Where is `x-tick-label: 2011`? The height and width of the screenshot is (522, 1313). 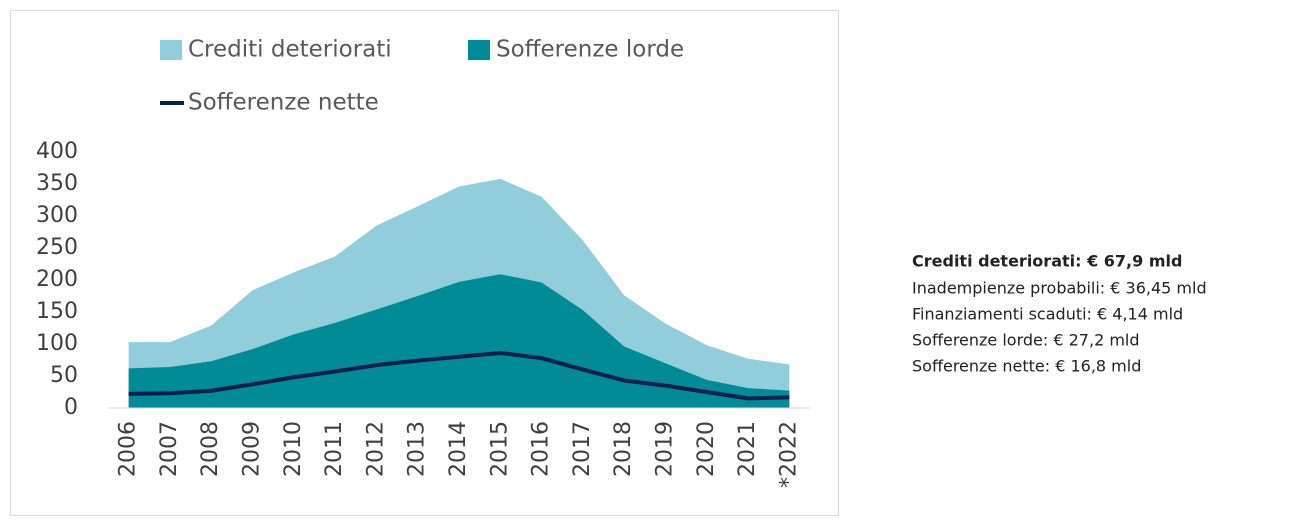 x-tick-label: 2011 is located at coordinates (334, 449).